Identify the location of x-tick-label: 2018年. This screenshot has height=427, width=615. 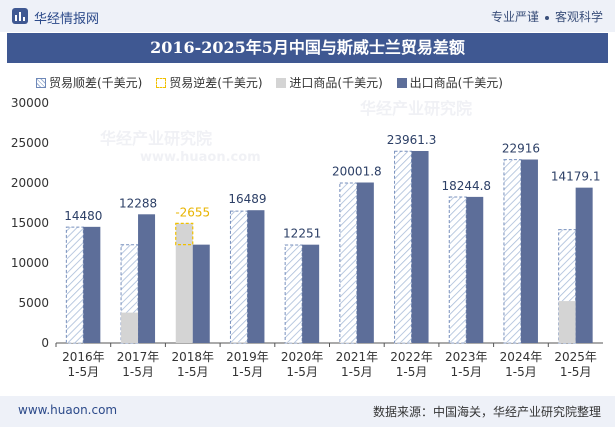
(192, 357).